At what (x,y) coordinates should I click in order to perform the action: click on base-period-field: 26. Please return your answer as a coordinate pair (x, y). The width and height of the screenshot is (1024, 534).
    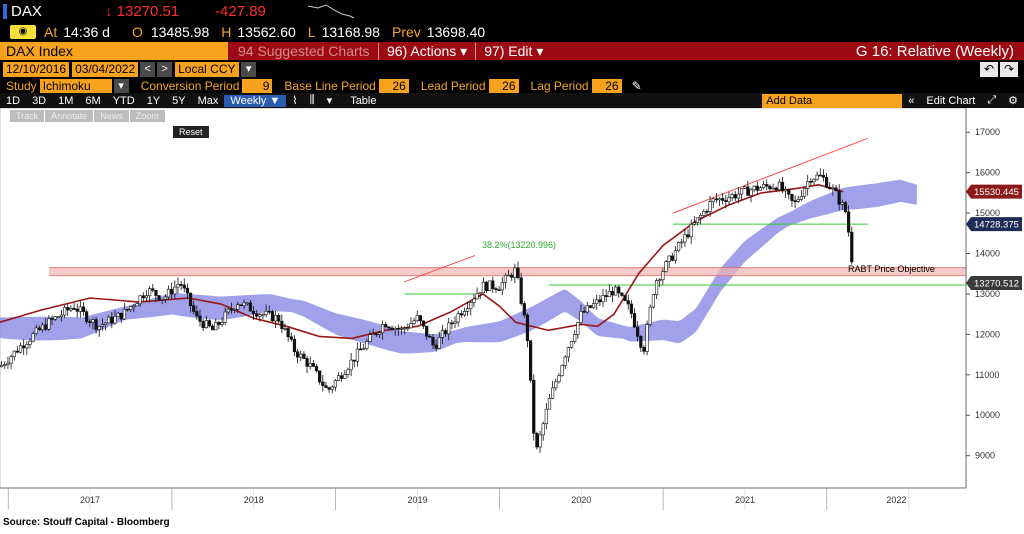
    Looking at the image, I should click on (393, 86).